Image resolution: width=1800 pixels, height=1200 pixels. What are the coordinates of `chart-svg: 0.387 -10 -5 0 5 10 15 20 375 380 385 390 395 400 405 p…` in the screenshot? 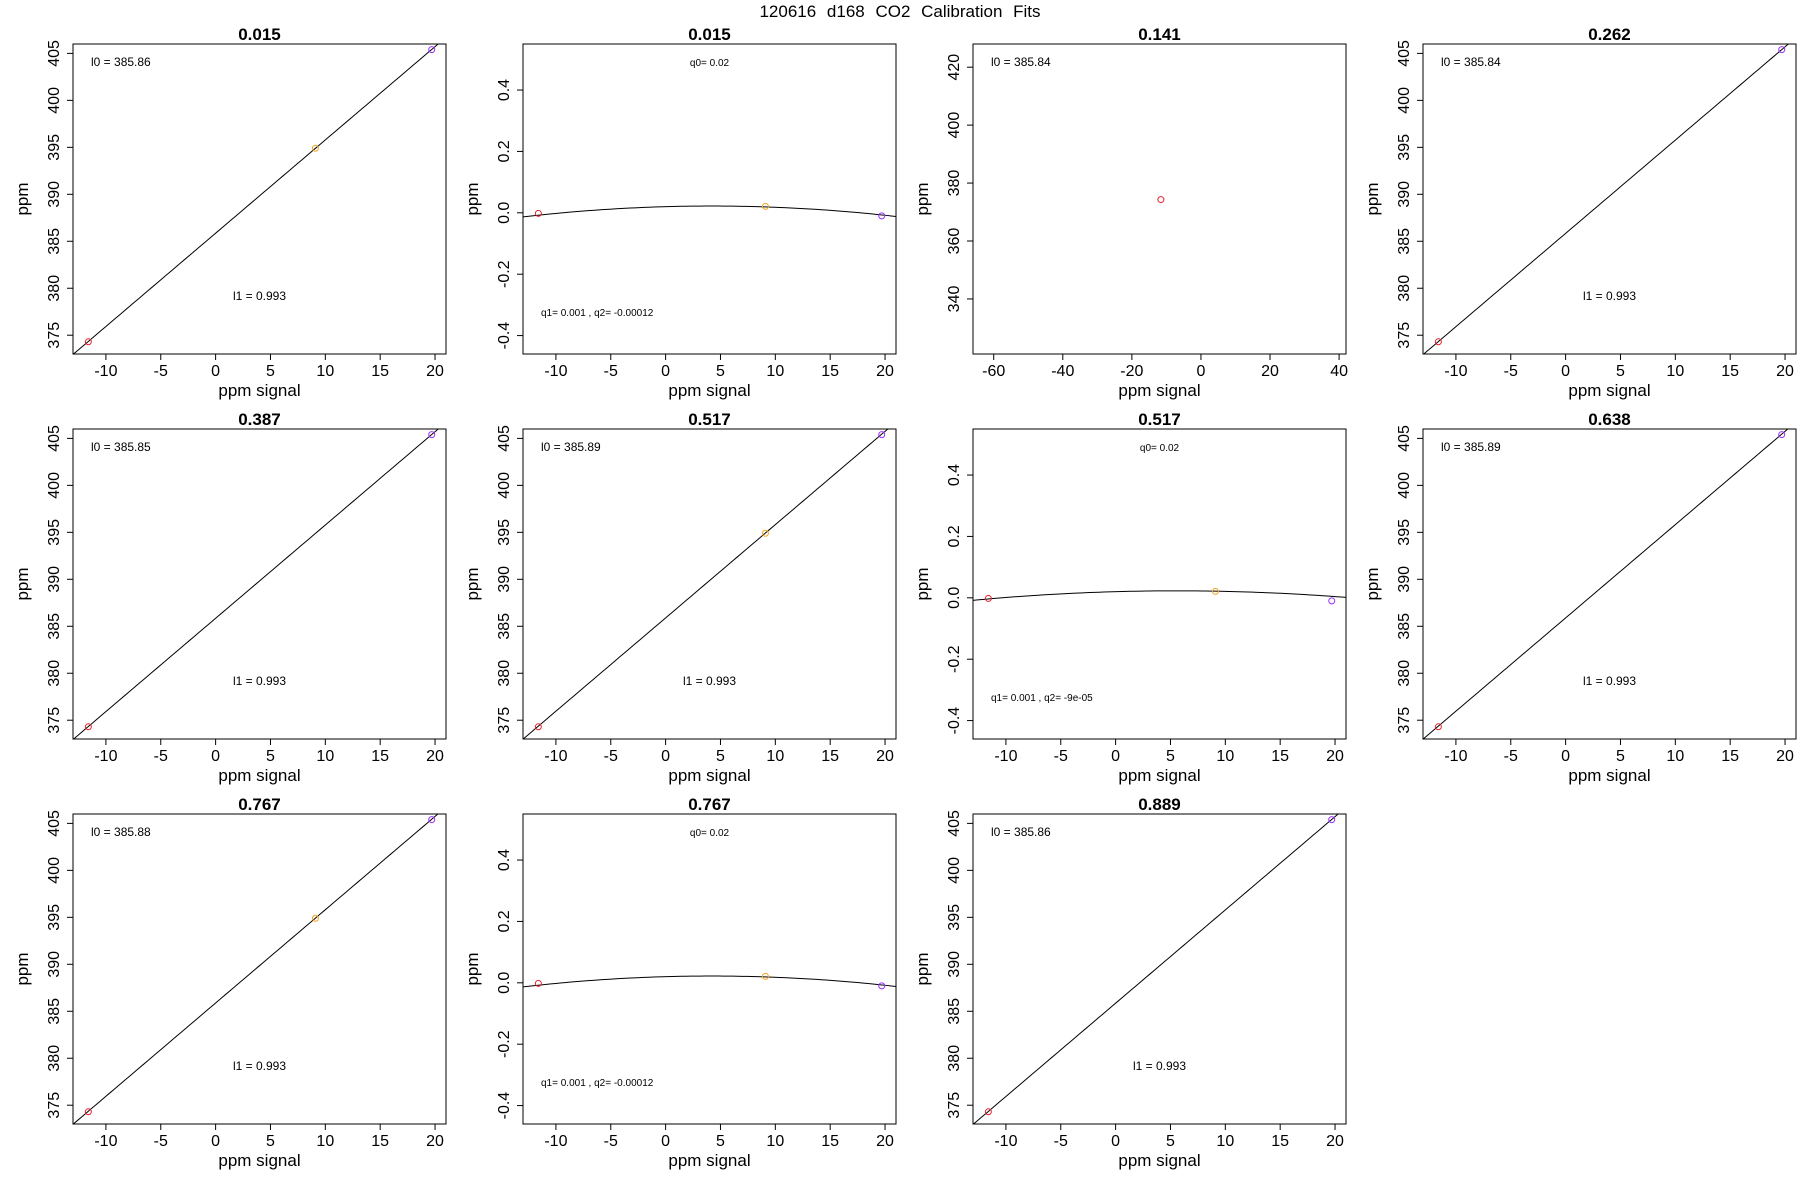 It's located at (230, 597).